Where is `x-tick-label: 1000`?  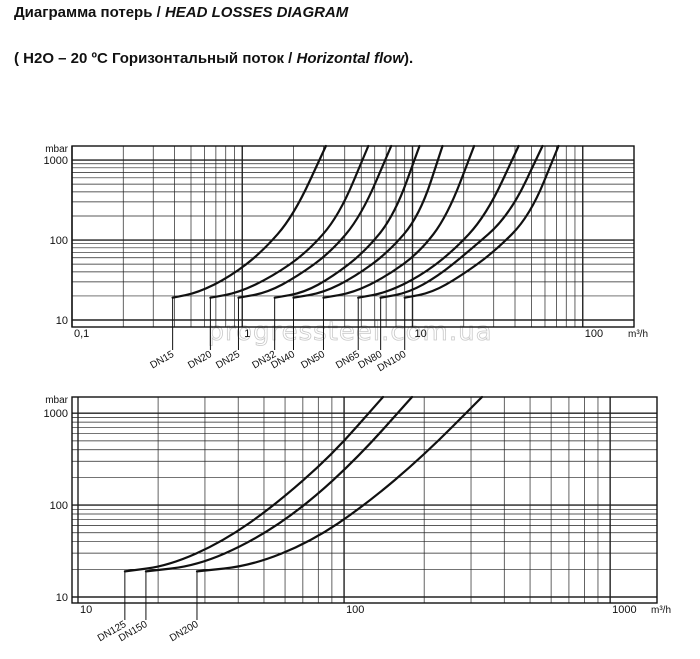 x-tick-label: 1000 is located at coordinates (624, 610).